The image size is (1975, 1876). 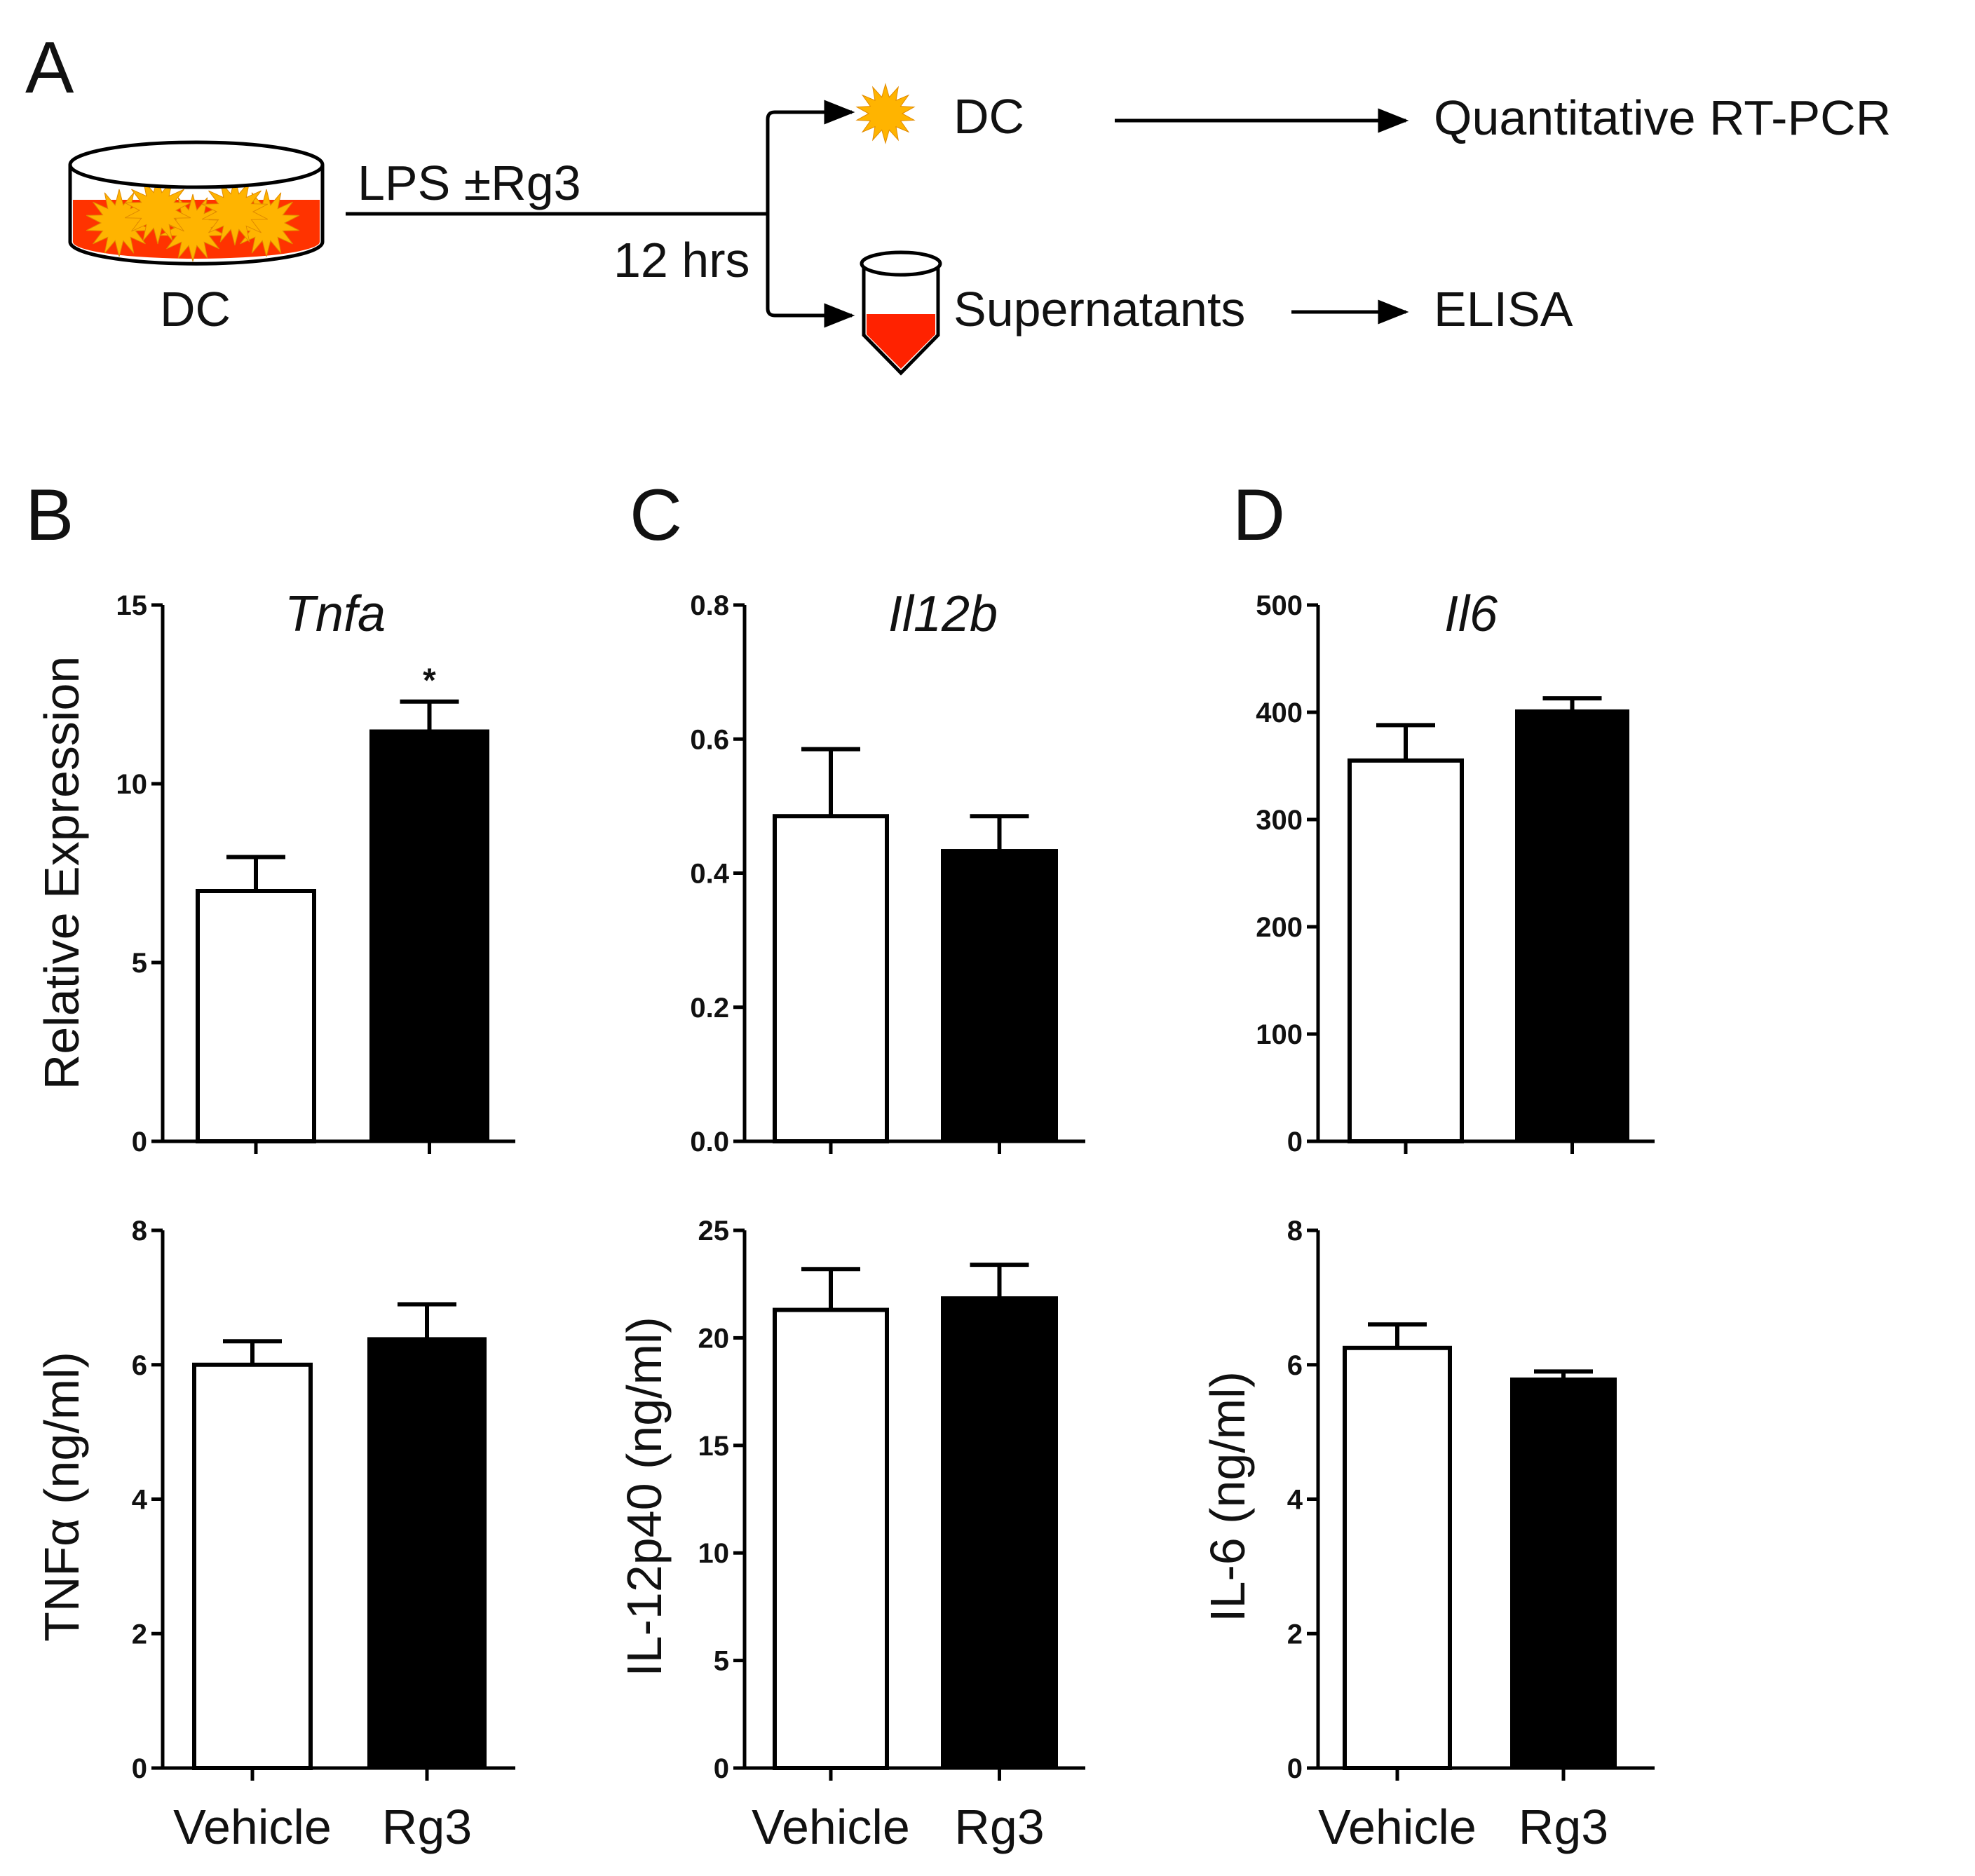 What do you see at coordinates (1572, 925) in the screenshot?
I see `chart-2-bar-rg3` at bounding box center [1572, 925].